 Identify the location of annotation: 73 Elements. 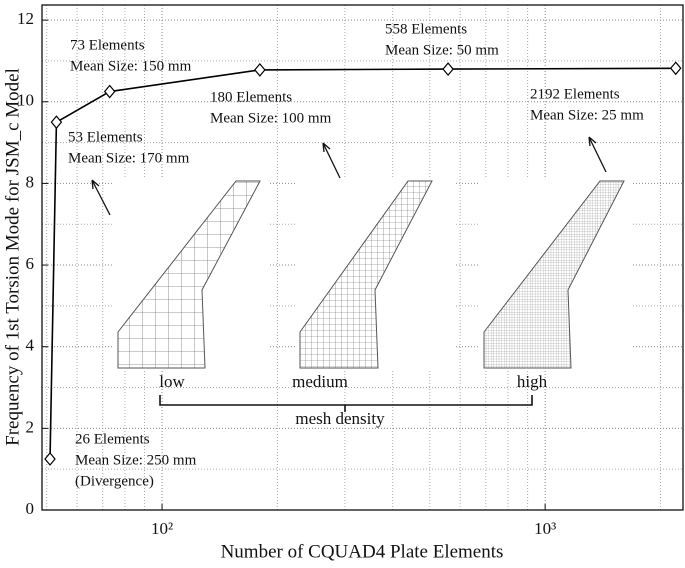
(107, 45).